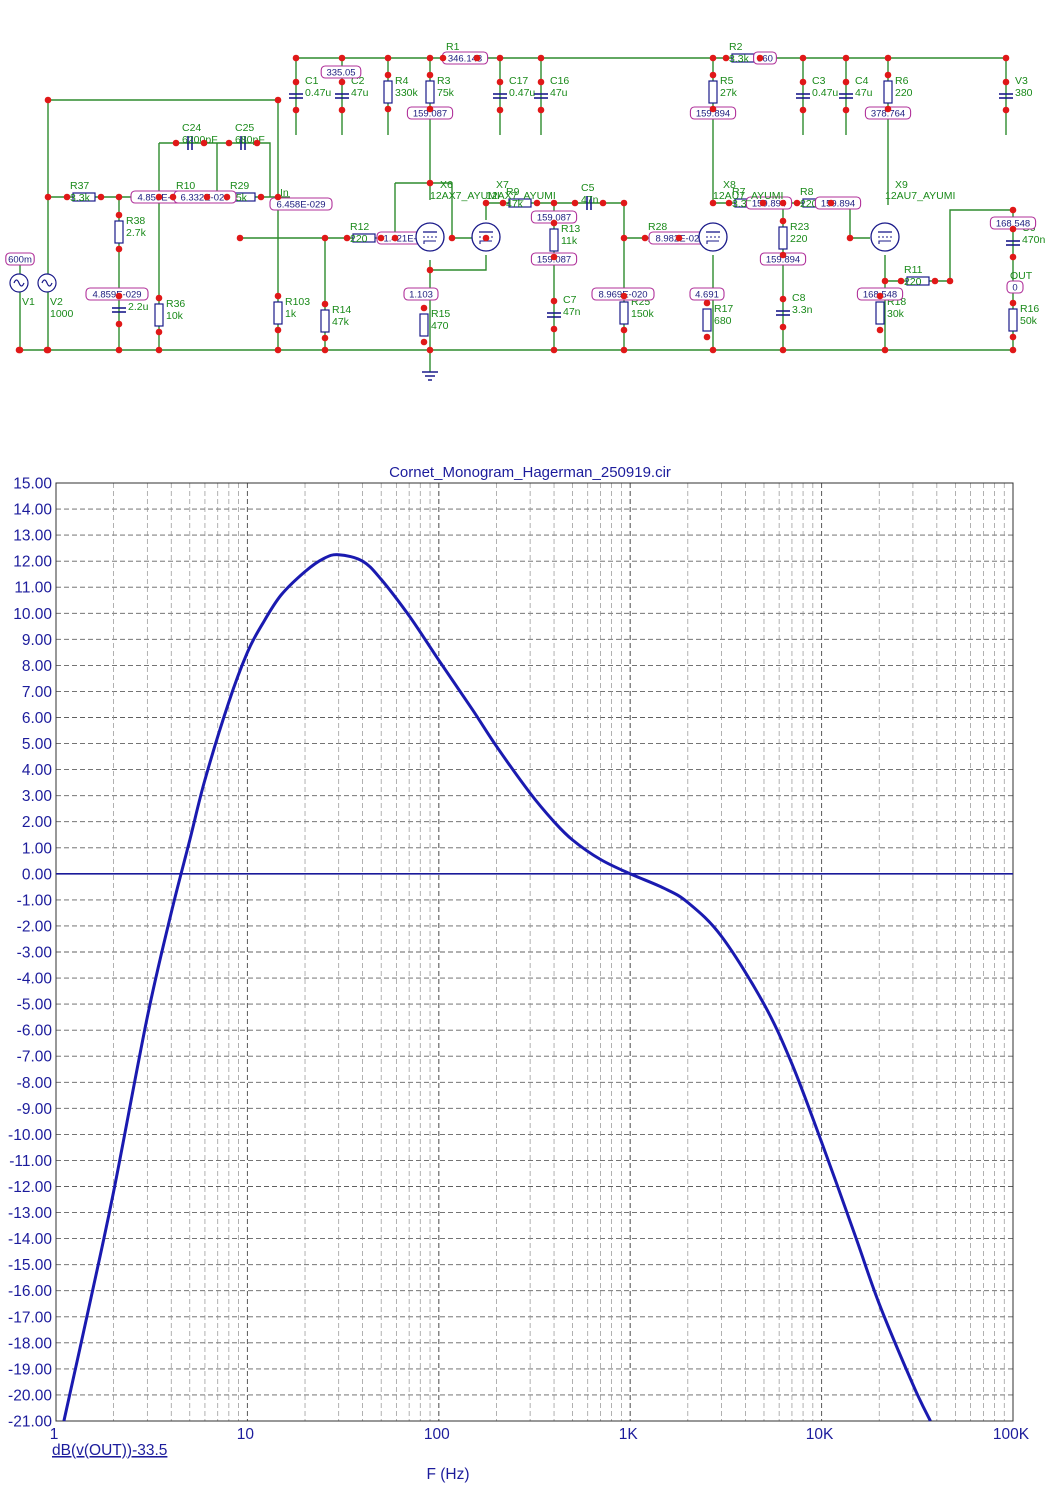  Describe the element at coordinates (301, 204) in the screenshot. I see `node-voltage-label: 6.458E-029` at that location.